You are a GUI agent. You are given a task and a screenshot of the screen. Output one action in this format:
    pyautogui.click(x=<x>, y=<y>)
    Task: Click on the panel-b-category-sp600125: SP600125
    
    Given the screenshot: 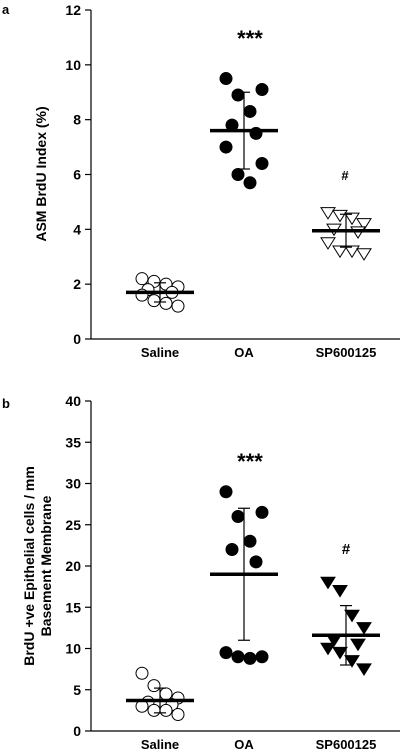 What is the action you would take?
    pyautogui.click(x=346, y=744)
    